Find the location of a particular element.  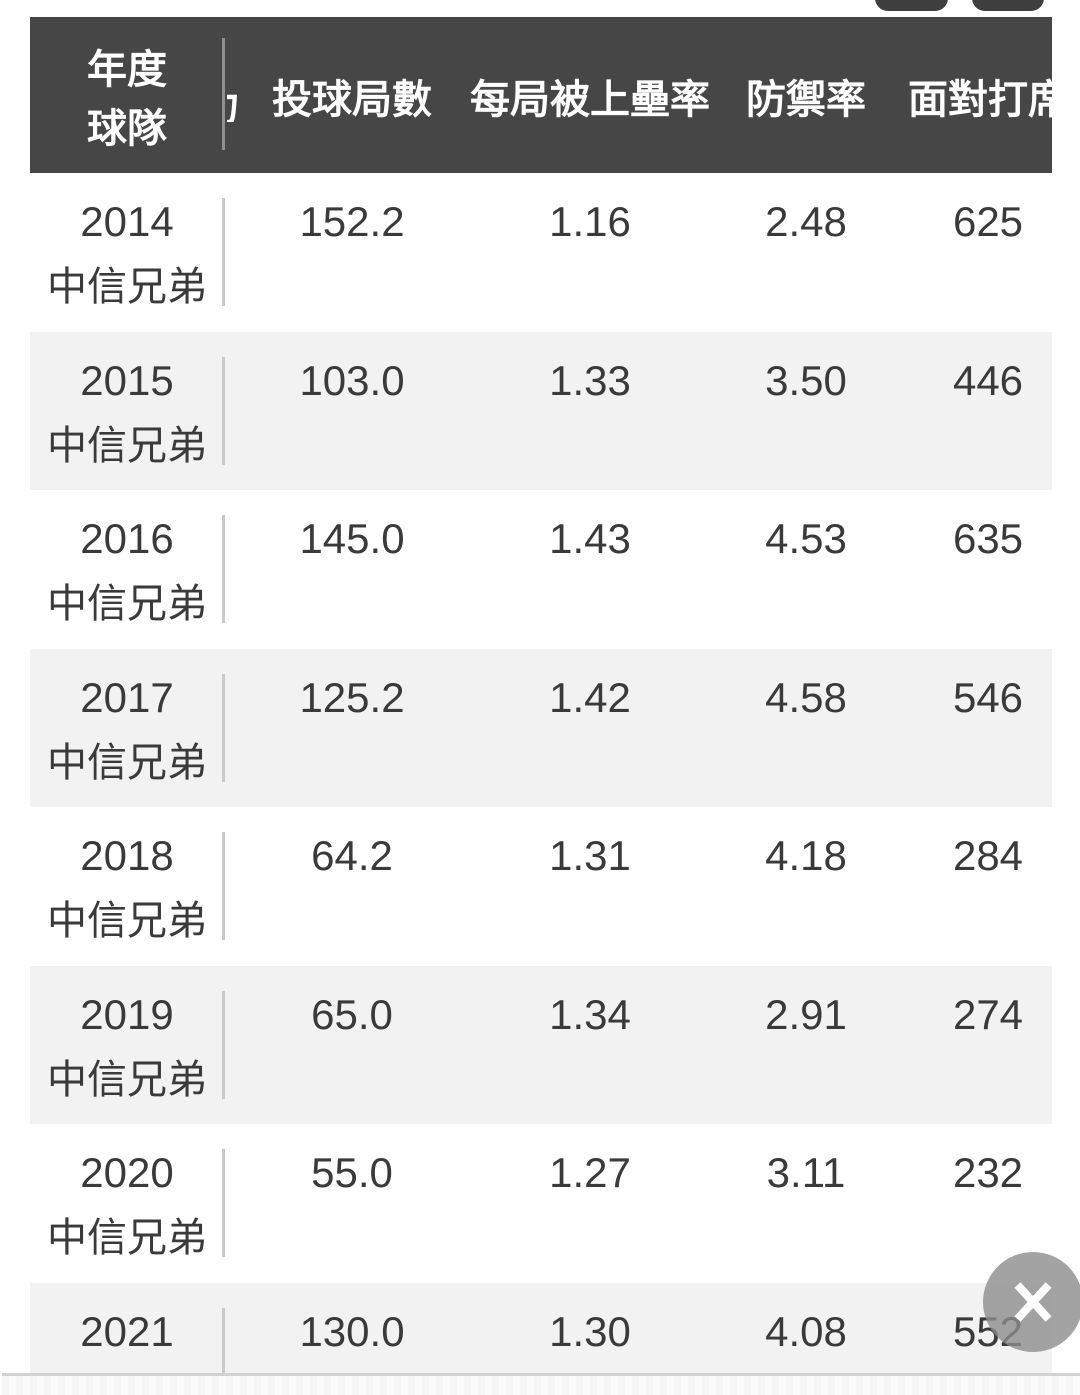

header-whip: 每局被上壘率 is located at coordinates (590, 100).